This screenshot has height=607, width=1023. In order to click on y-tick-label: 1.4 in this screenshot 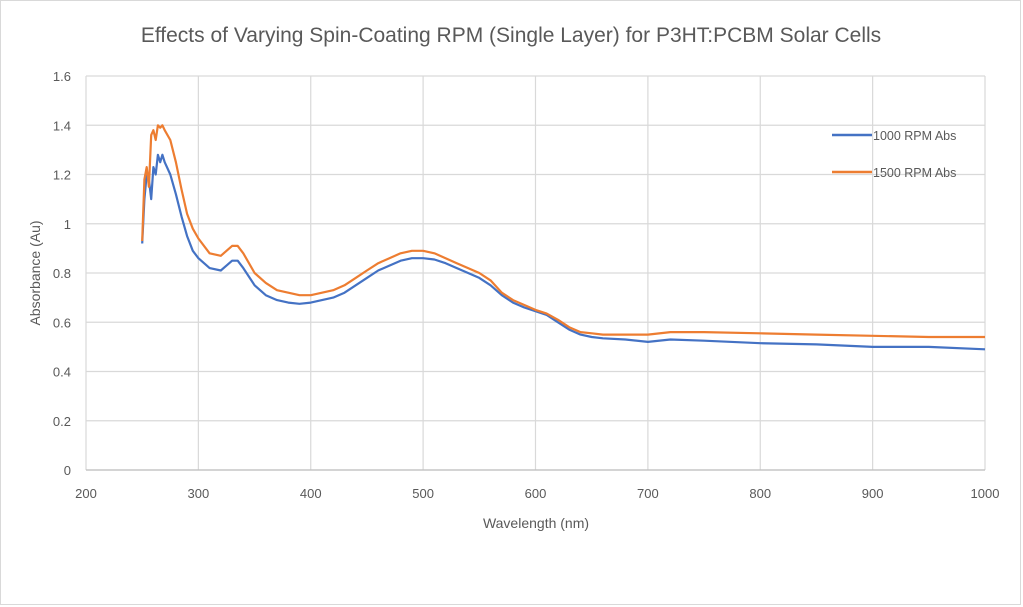, I will do `click(62, 125)`.